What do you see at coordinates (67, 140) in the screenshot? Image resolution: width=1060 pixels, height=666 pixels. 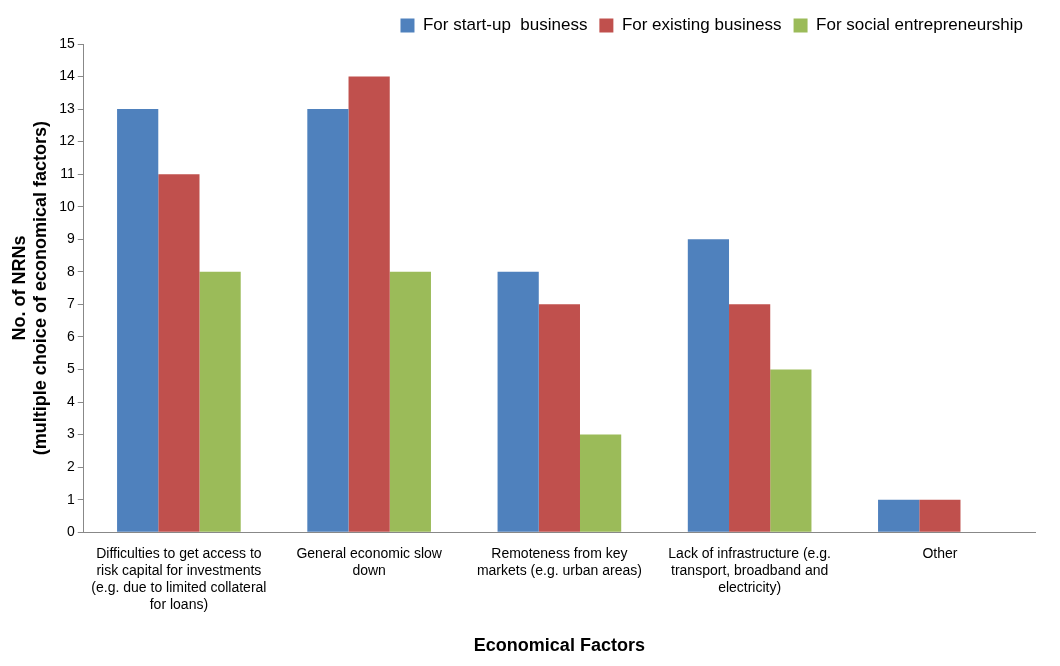 I see `y-tick-label: 12` at bounding box center [67, 140].